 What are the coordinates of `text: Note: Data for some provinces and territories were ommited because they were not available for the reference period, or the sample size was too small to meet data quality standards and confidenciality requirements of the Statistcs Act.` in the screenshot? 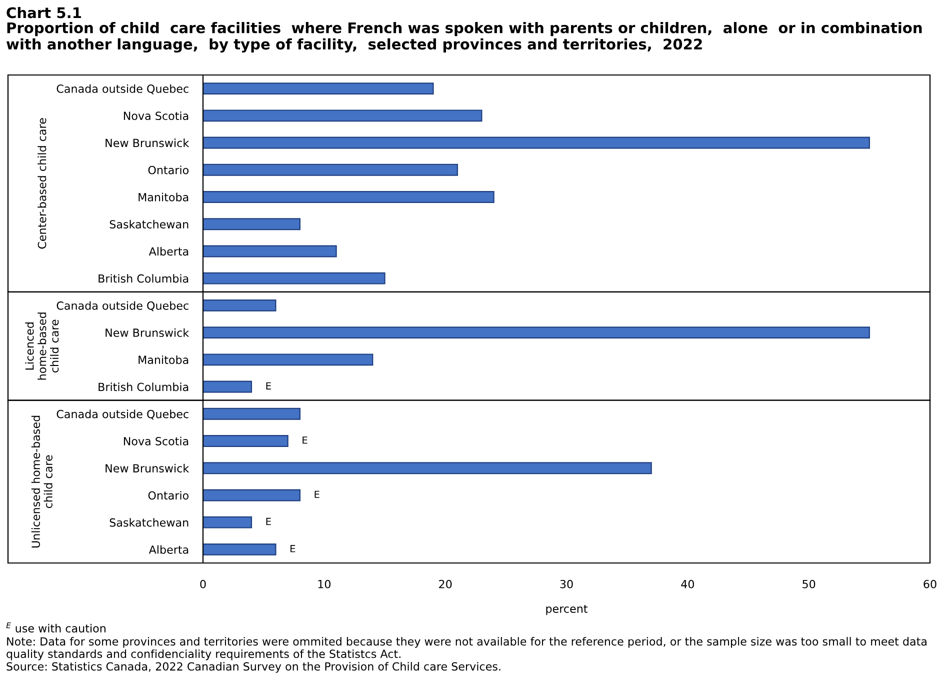 It's located at (466, 648).